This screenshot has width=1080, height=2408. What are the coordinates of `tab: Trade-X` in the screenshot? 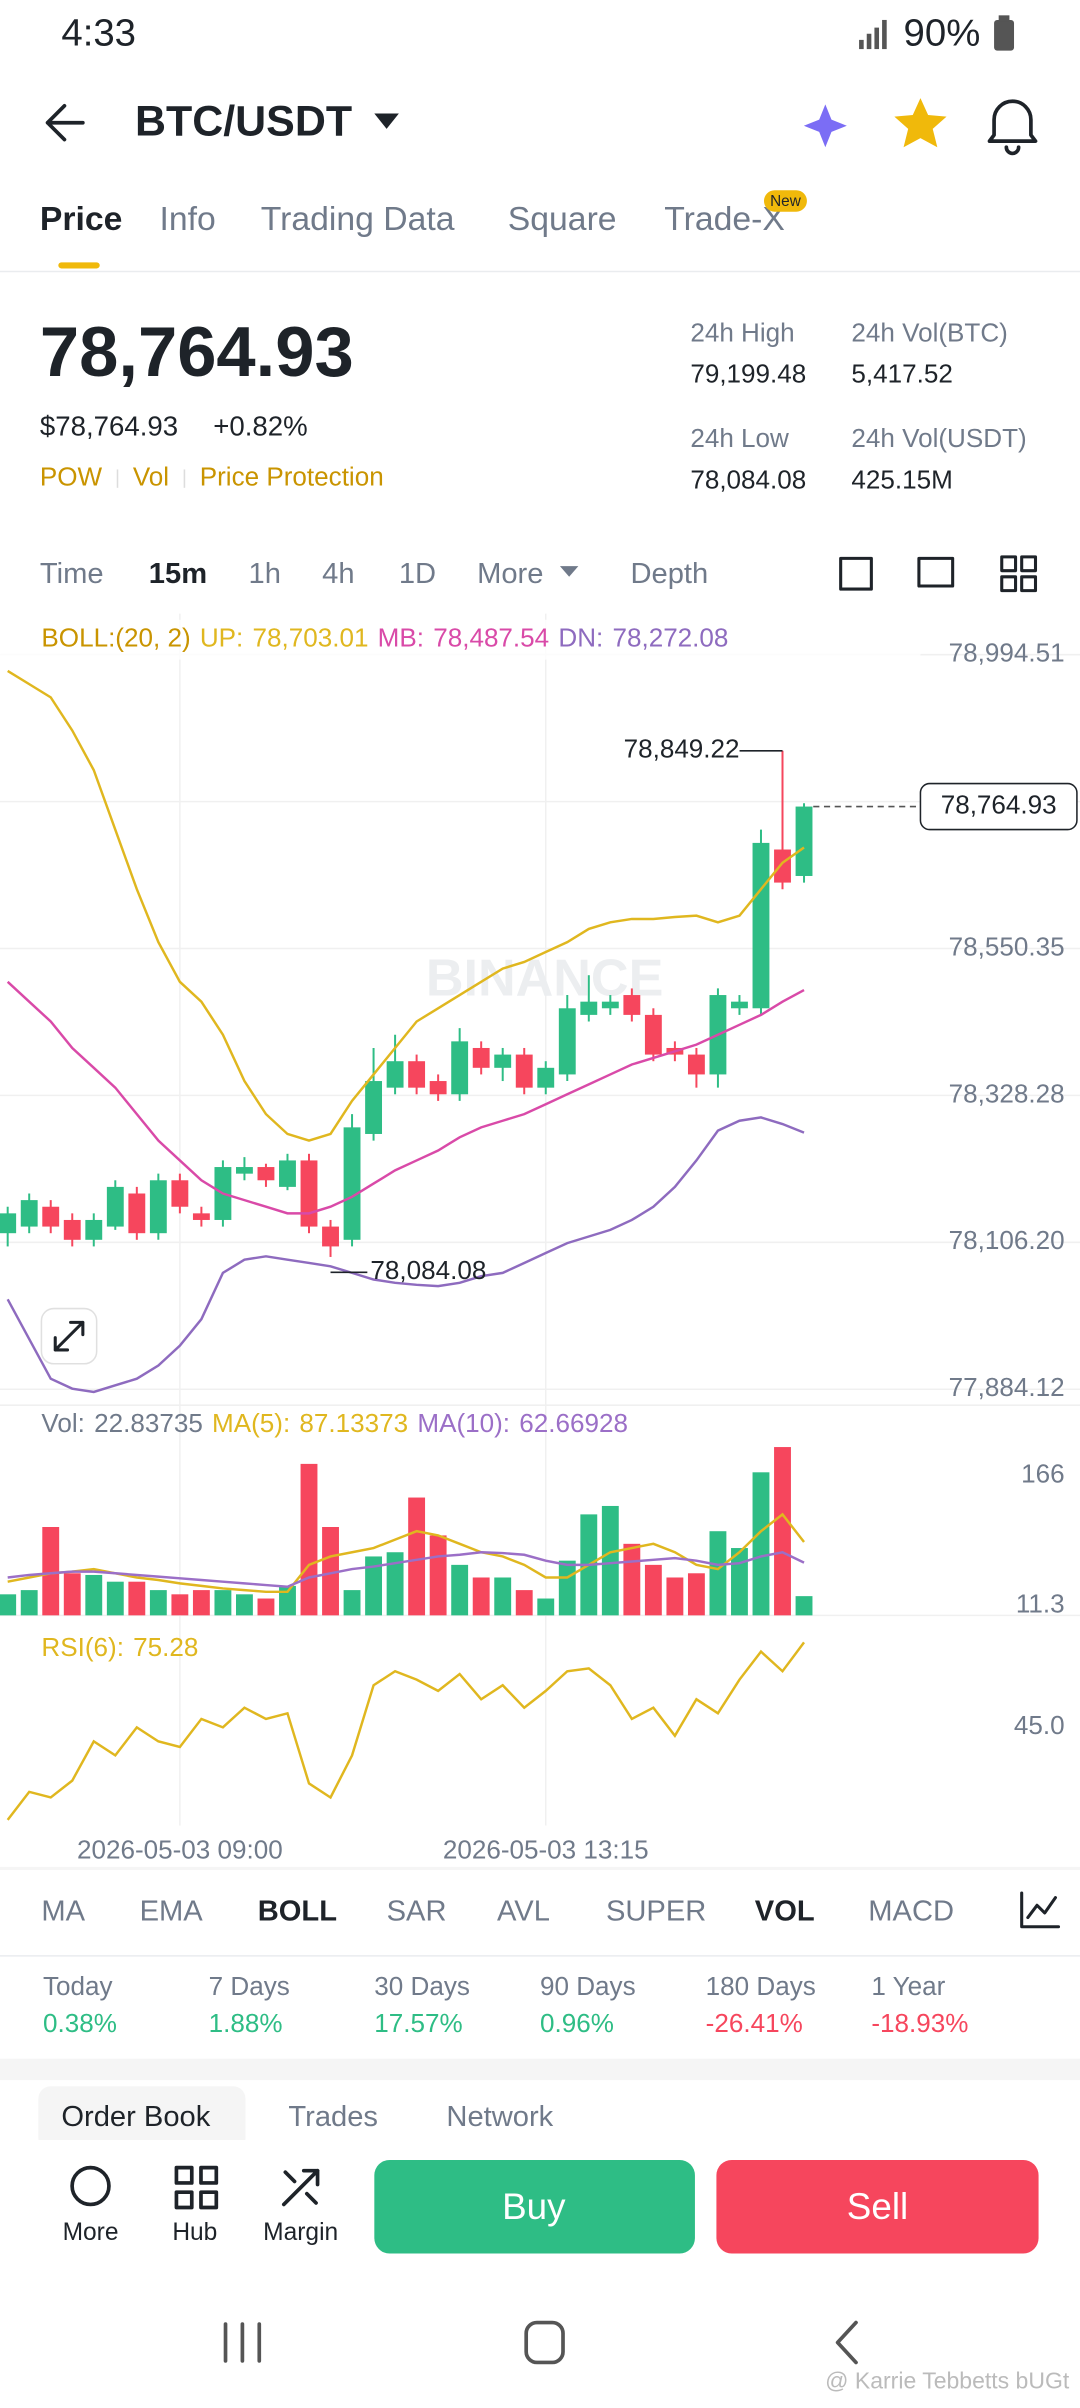 It's located at (724, 219).